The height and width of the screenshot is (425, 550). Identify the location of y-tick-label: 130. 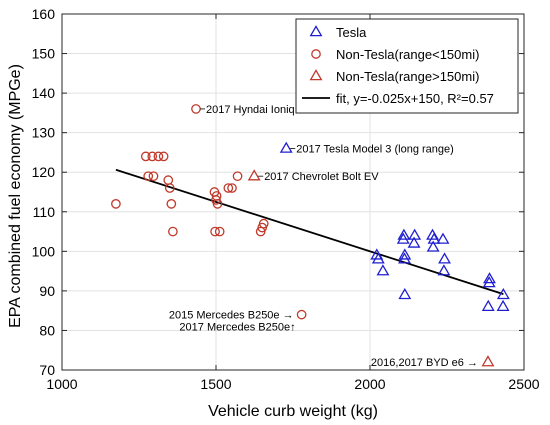
(44, 133).